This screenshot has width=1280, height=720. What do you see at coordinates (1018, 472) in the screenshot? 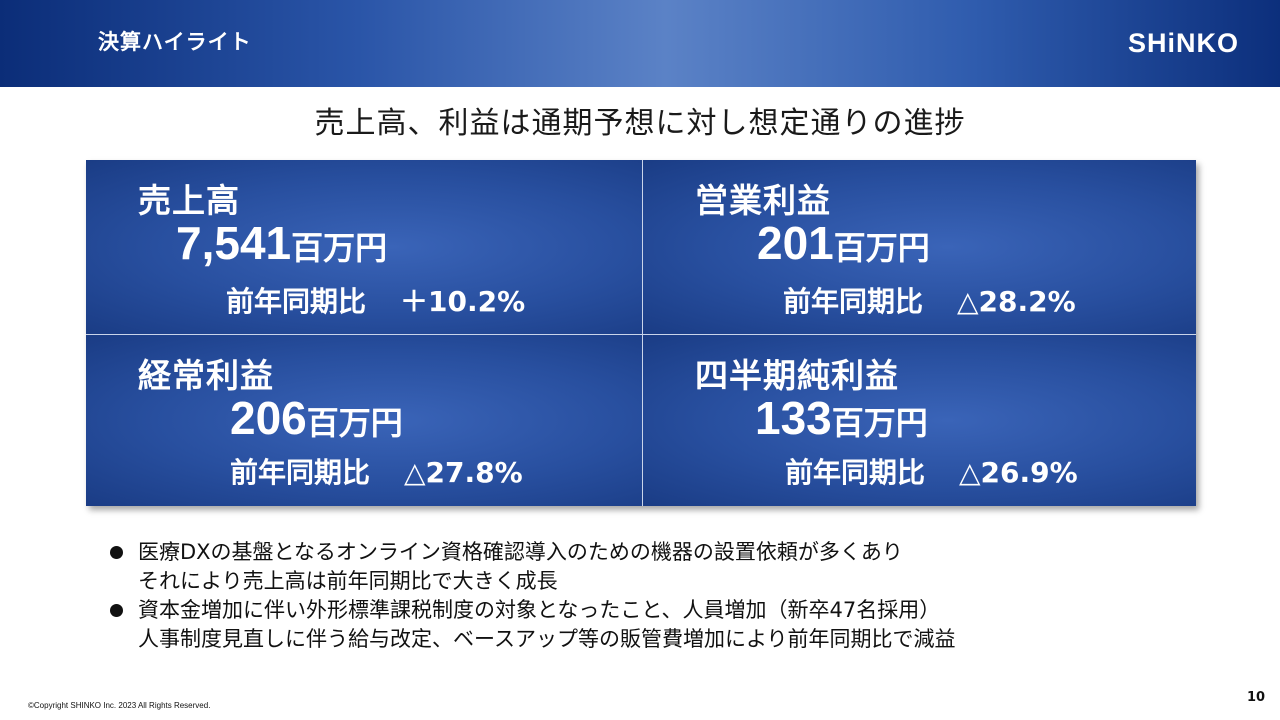
I see `yoy-value: △26.9%` at bounding box center [1018, 472].